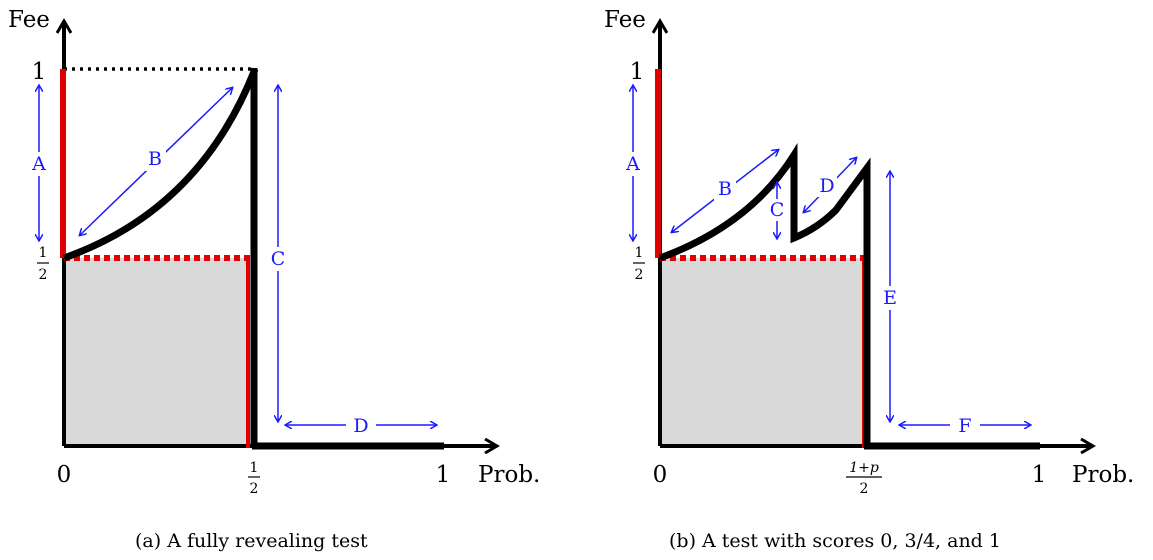  What do you see at coordinates (864, 468) in the screenshot?
I see `x-tick-mid-num: 1+p` at bounding box center [864, 468].